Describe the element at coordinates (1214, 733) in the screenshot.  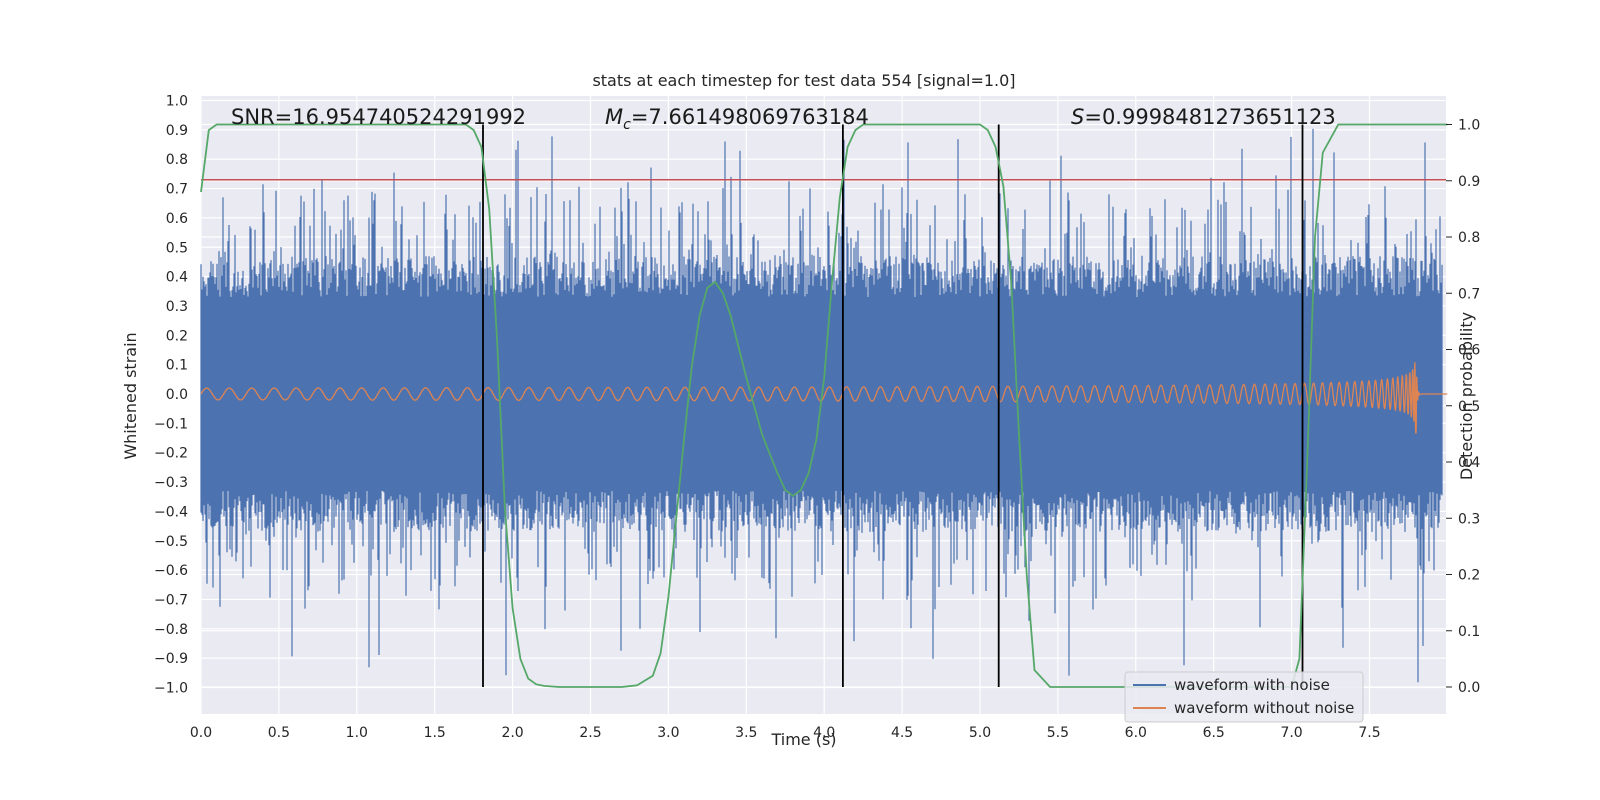
I see `x-tick-label: 6.5` at that location.